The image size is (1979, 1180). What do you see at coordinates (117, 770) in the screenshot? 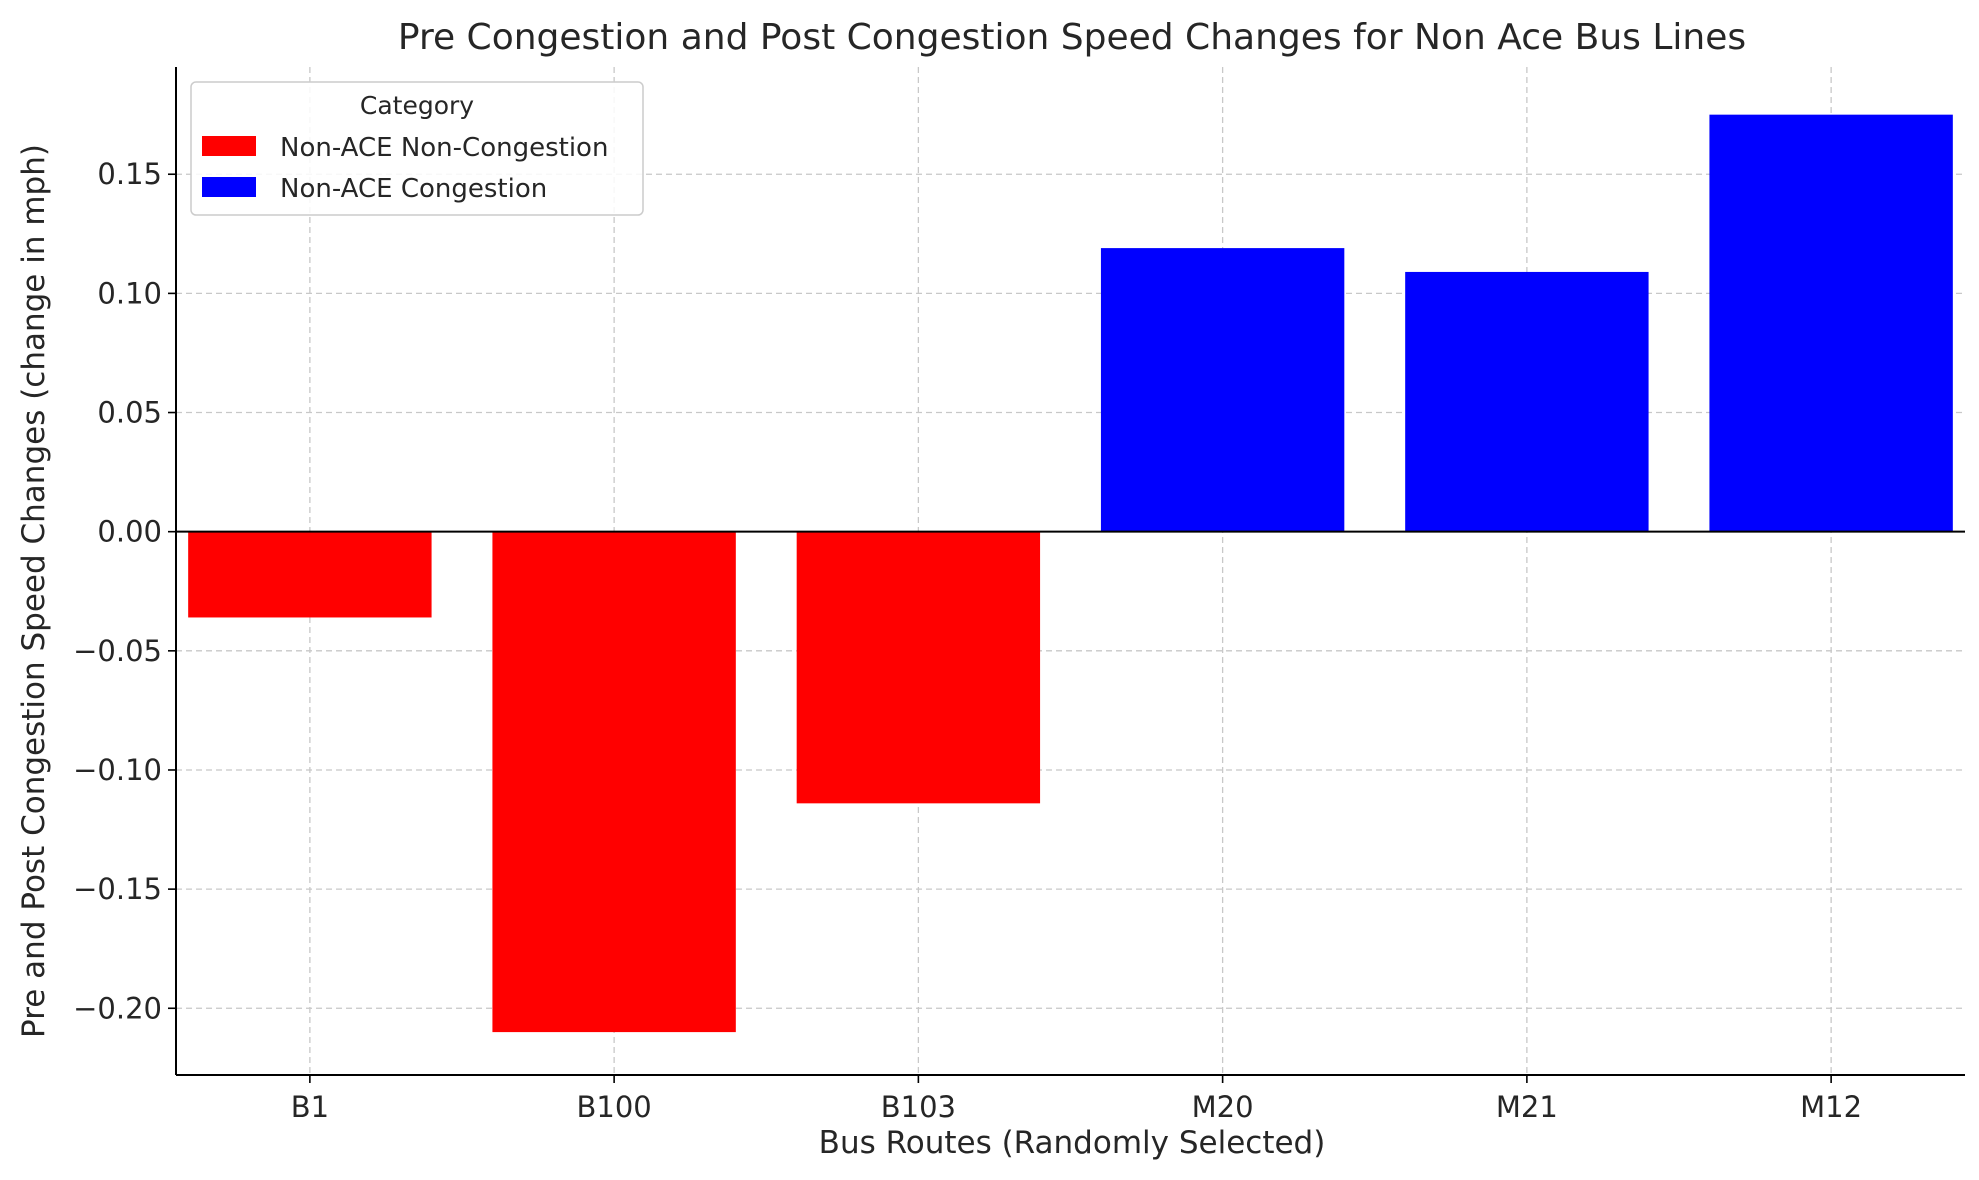
I see `y-tick-label: −0.10` at bounding box center [117, 770].